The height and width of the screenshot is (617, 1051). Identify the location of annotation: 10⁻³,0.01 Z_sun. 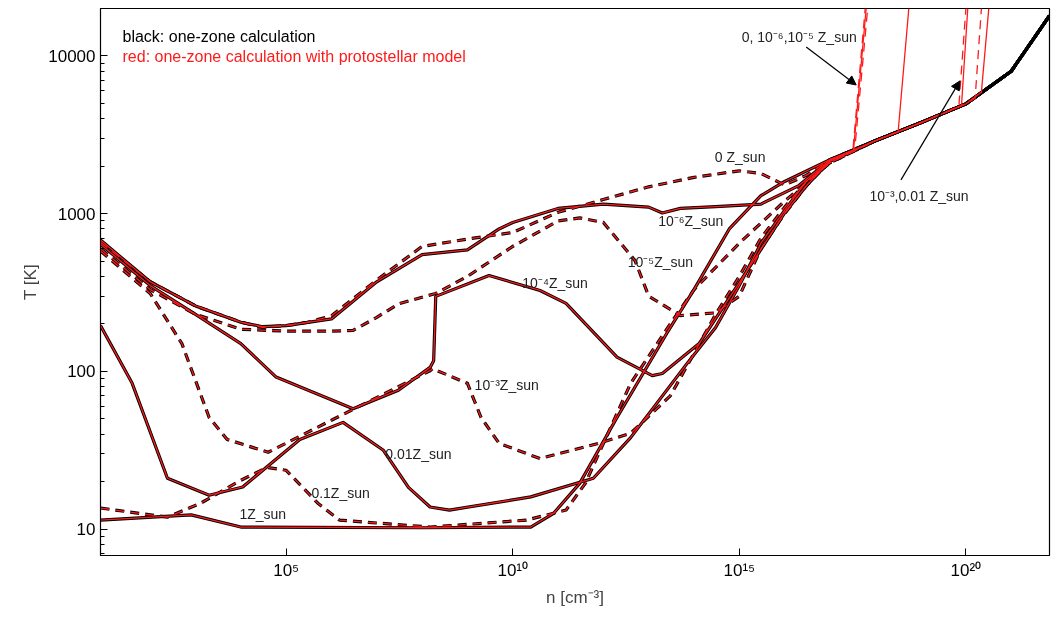
(919, 195).